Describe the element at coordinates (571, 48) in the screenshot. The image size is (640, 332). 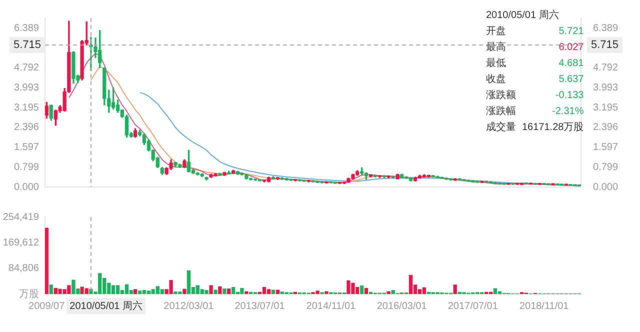
I see `annotation: 6.027` at that location.